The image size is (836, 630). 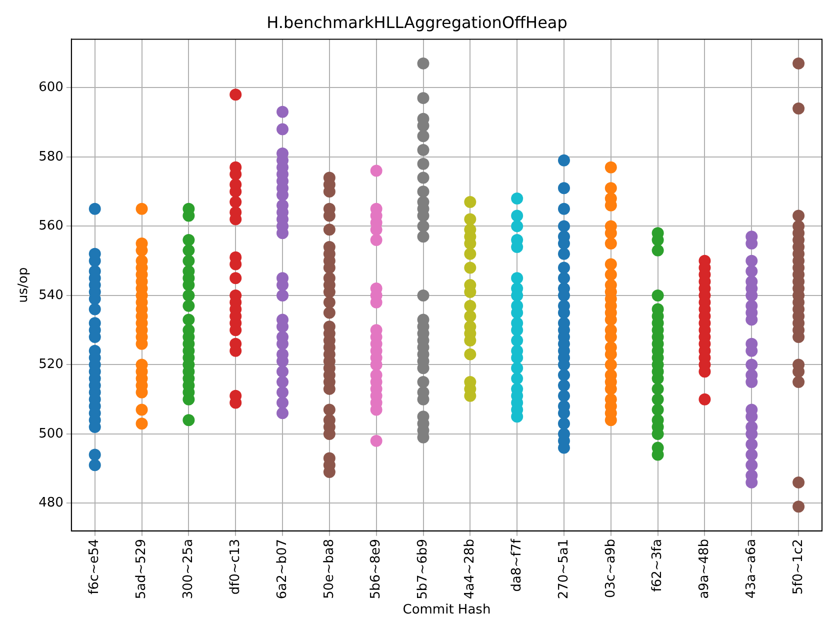 I want to click on x-tick-label: 5b6~8e9, so click(x=376, y=569).